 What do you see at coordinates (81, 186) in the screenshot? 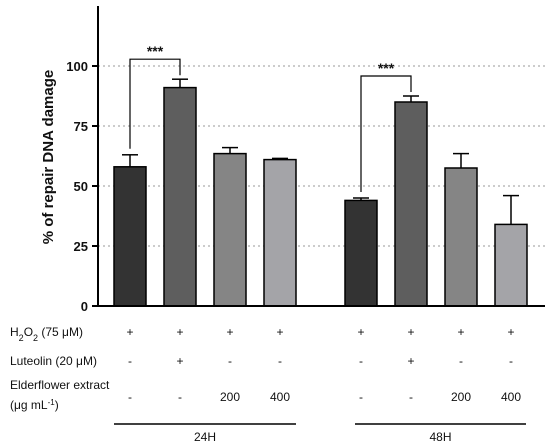
I see `y-tick-label: 50` at bounding box center [81, 186].